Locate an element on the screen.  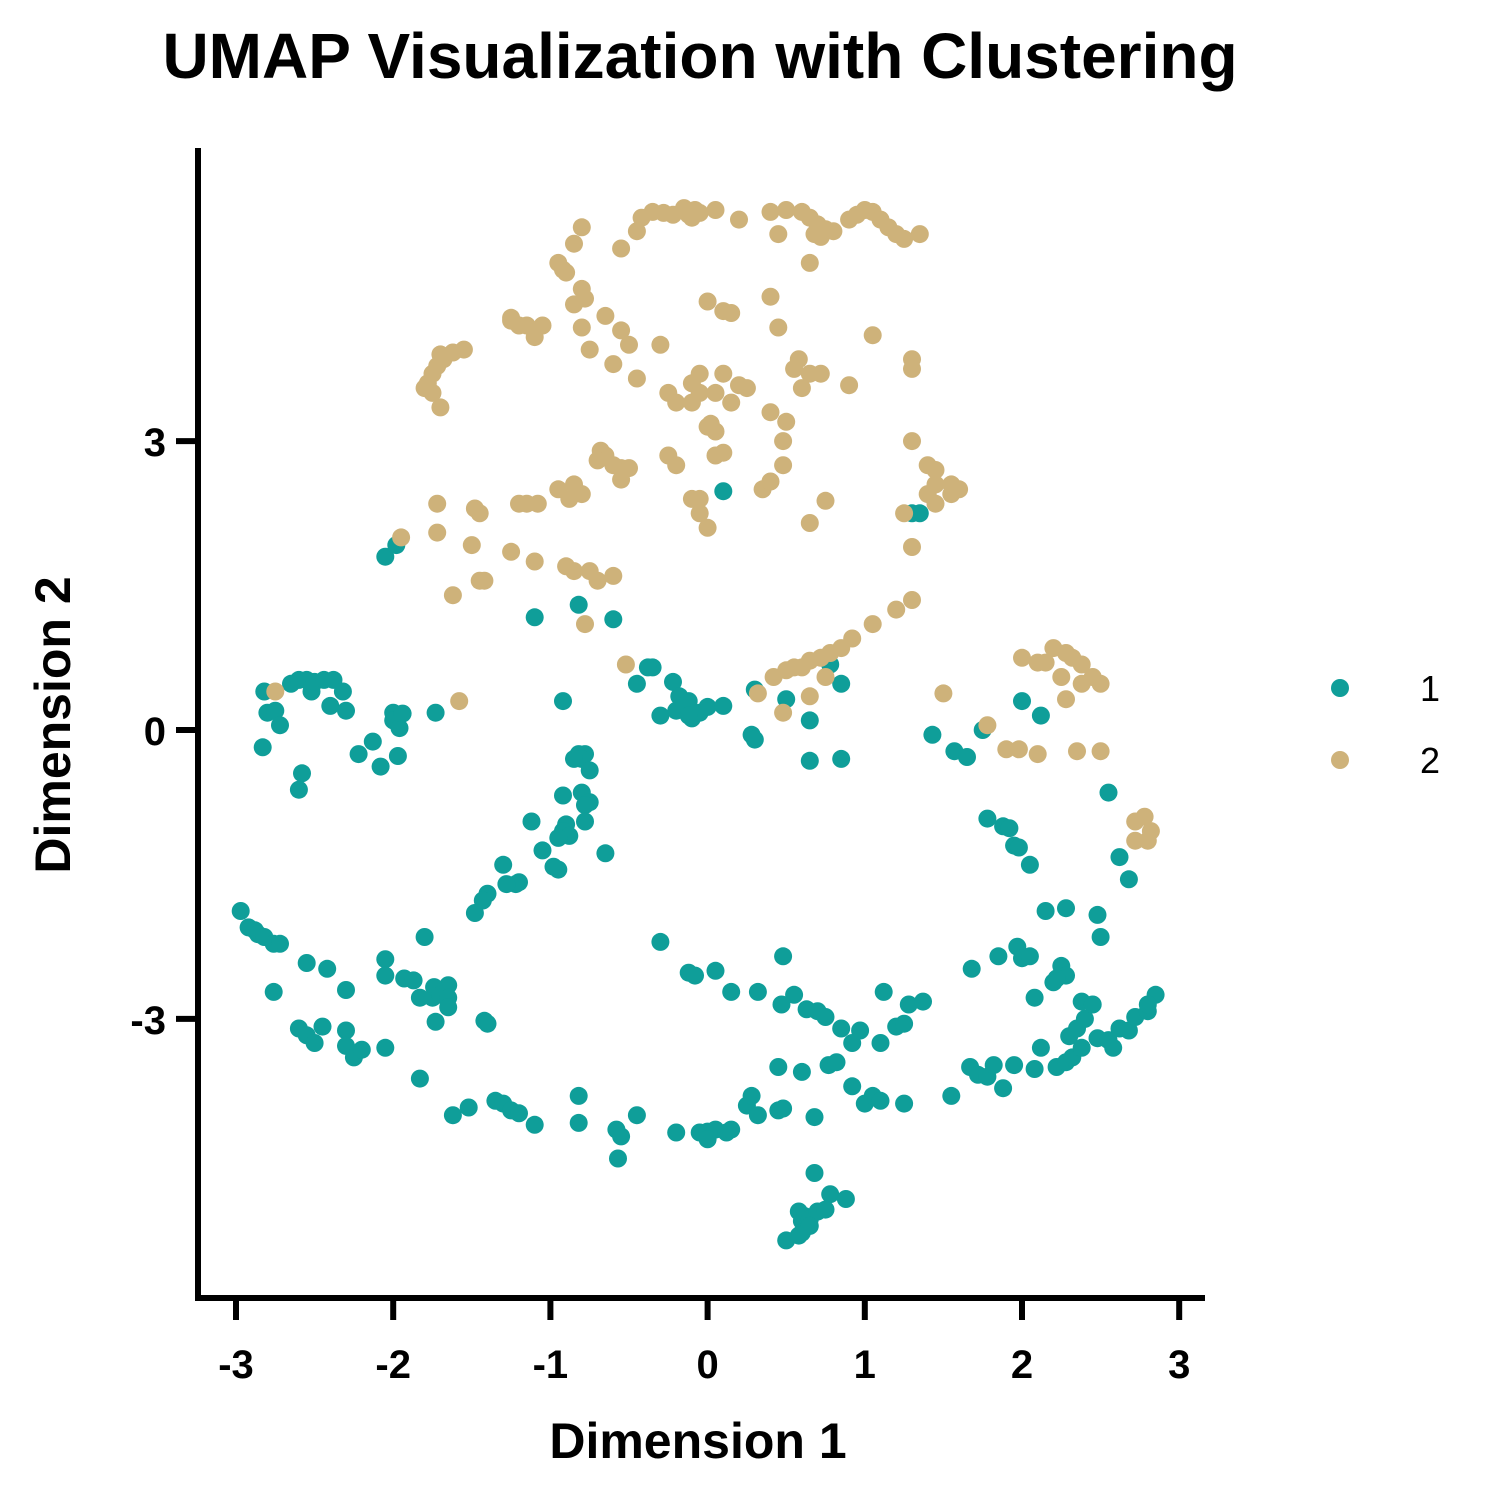
x-tick-label: -1 is located at coordinates (551, 1365).